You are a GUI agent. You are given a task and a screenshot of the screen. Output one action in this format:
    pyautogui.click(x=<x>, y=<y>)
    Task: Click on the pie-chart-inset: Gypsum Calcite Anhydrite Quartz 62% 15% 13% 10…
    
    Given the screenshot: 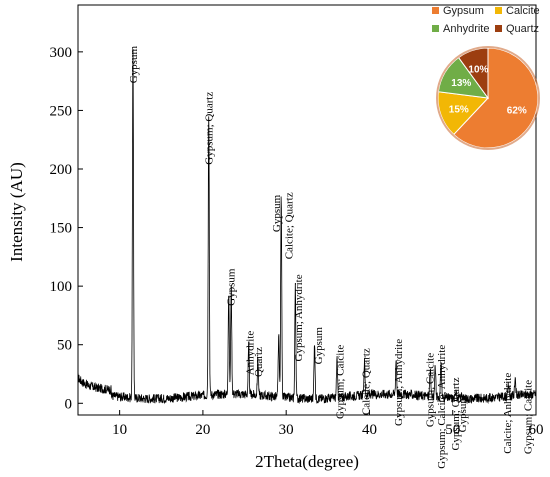 What is the action you would take?
    pyautogui.click(x=486, y=77)
    